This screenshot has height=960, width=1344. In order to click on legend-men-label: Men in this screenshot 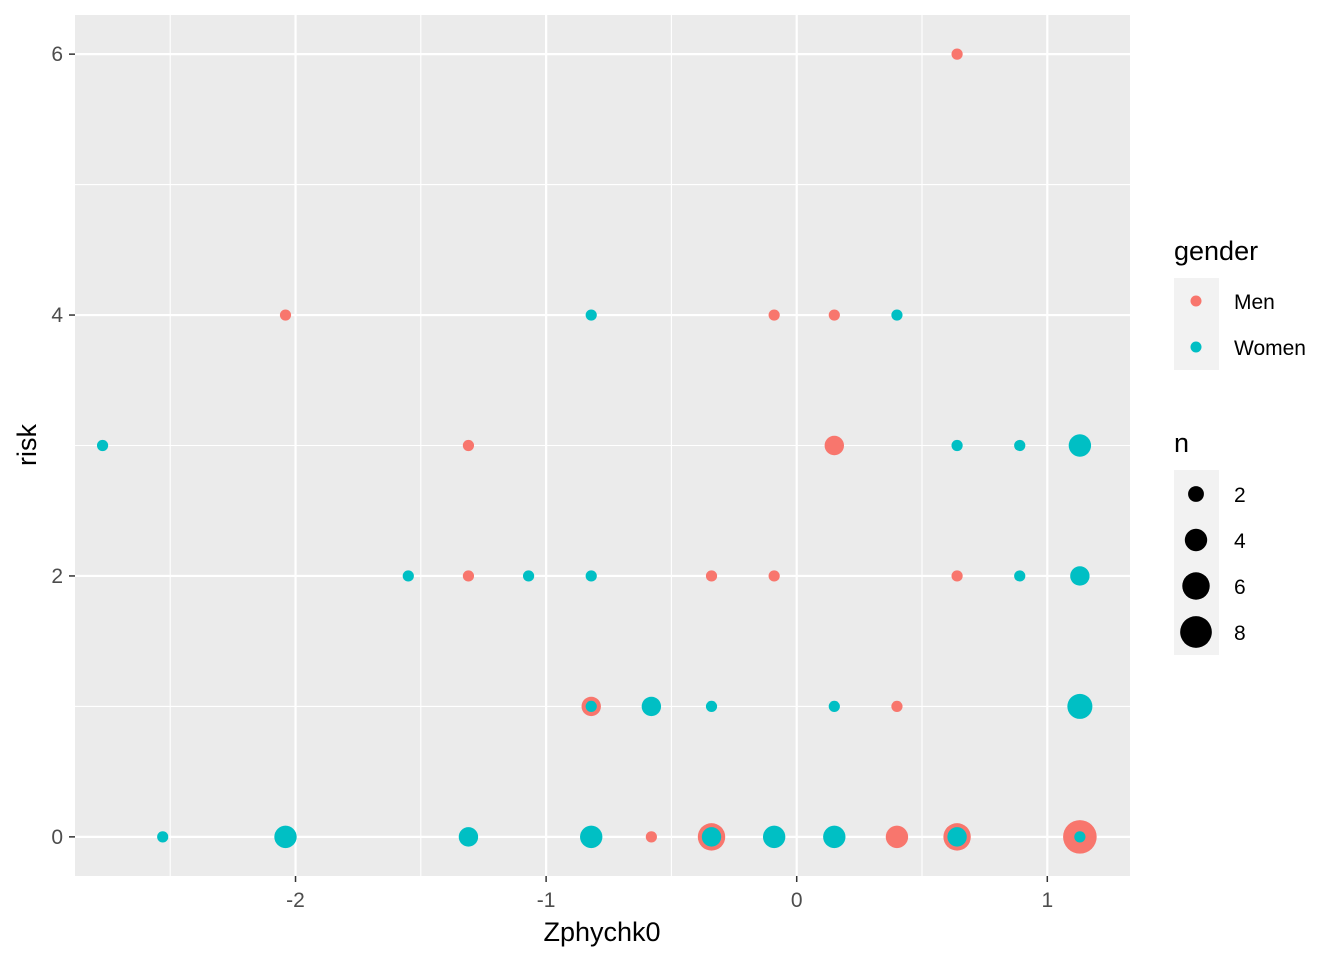, I will do `click(1254, 302)`.